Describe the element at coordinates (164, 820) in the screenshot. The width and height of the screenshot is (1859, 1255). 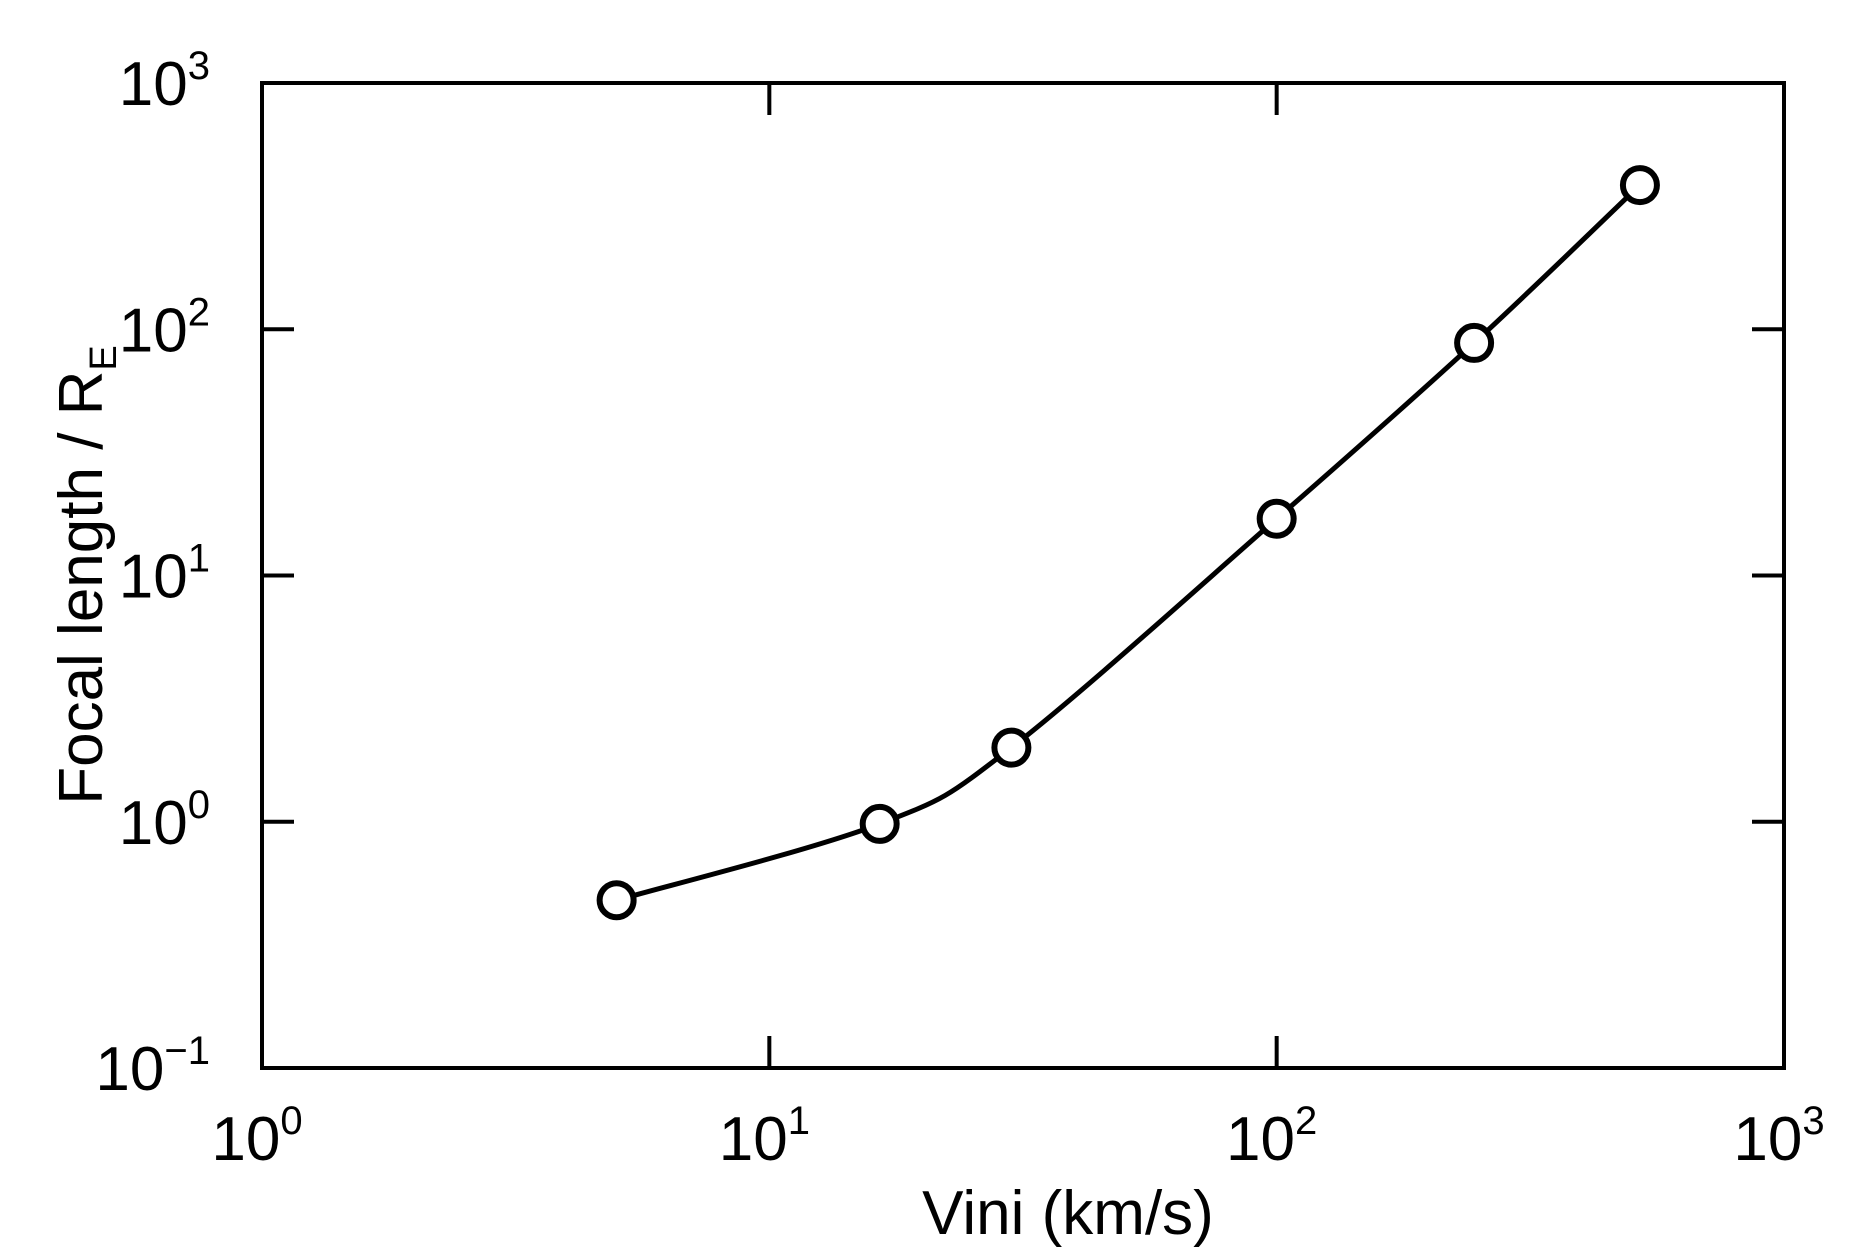
I see `y-tick-label: 10⁰` at that location.